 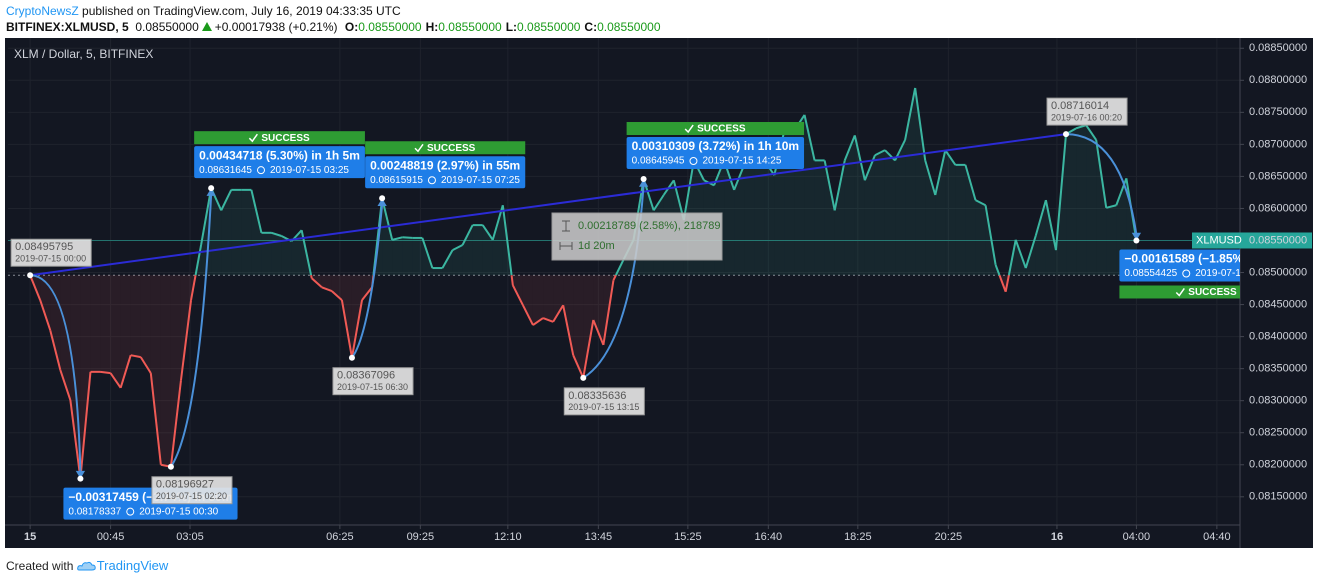 I want to click on ohlc-label: H:, so click(x=432, y=27).